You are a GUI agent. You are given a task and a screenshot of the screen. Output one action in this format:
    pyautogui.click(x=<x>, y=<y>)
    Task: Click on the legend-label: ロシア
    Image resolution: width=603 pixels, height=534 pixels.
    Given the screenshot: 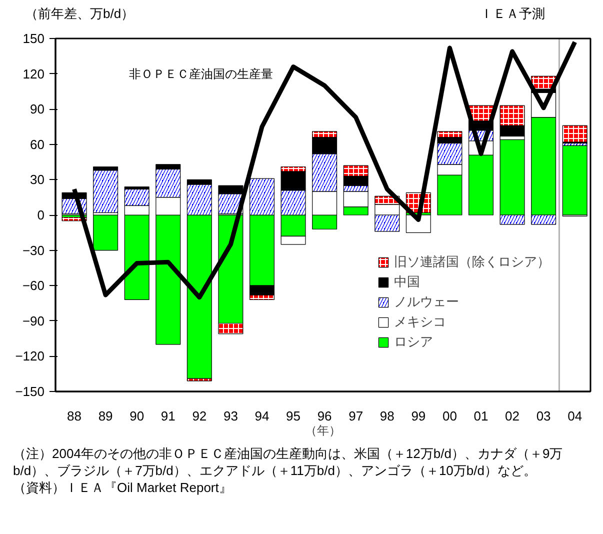 What is the action you would take?
    pyautogui.click(x=413, y=342)
    